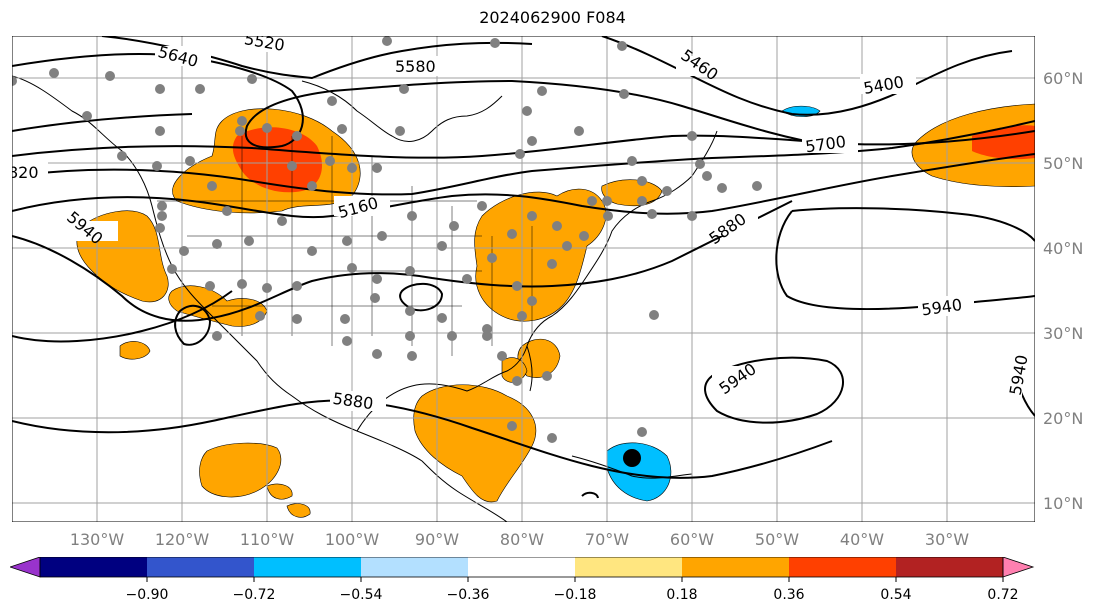 This screenshot has height=615, width=1105. I want to click on lat-label: 20°N, so click(1063, 418).